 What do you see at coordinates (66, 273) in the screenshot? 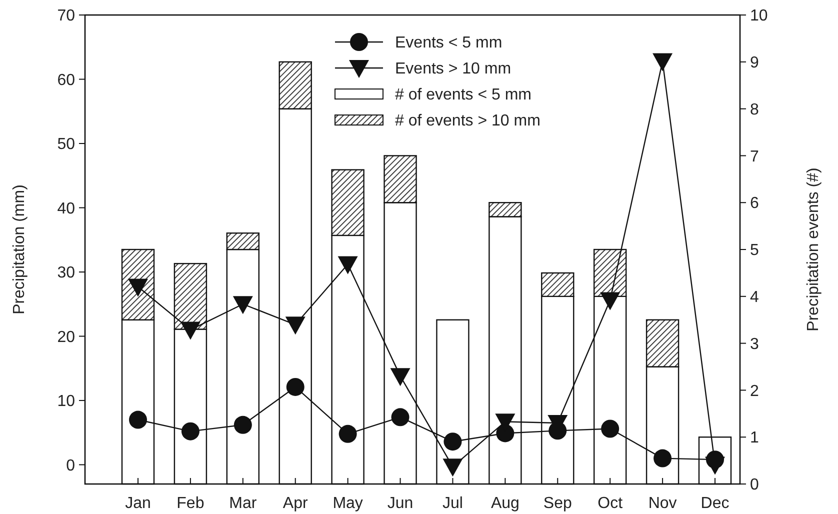
I see `y-tick-label: 30` at bounding box center [66, 273].